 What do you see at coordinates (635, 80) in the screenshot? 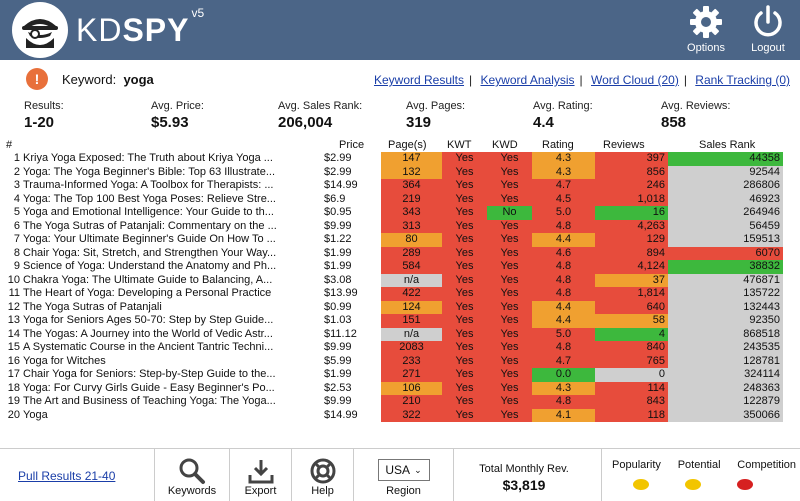
I see `word-cloud-link: Word Cloud (20)` at bounding box center [635, 80].